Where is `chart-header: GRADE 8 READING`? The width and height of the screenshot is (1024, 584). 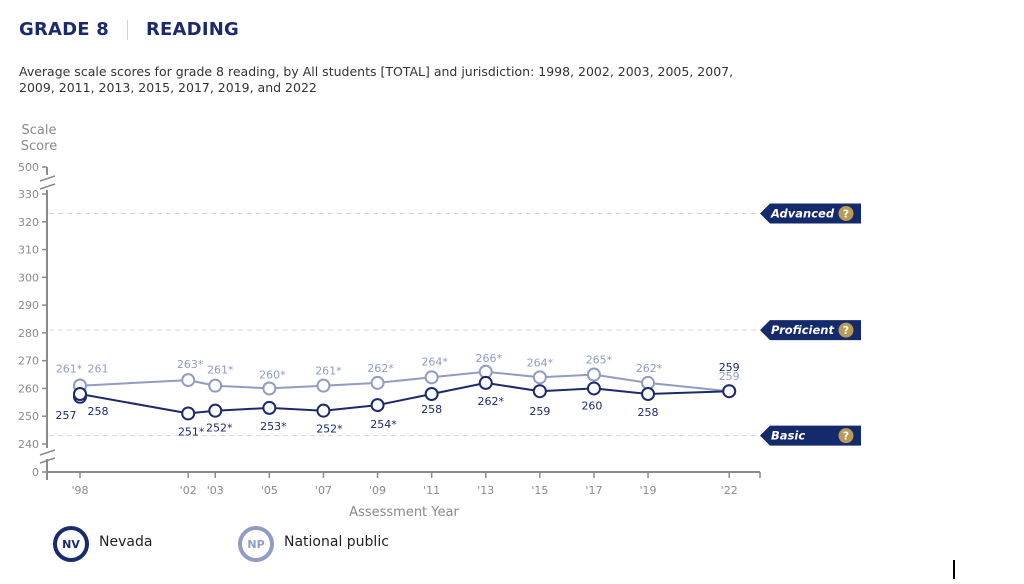 chart-header: GRADE 8 READING is located at coordinates (129, 29).